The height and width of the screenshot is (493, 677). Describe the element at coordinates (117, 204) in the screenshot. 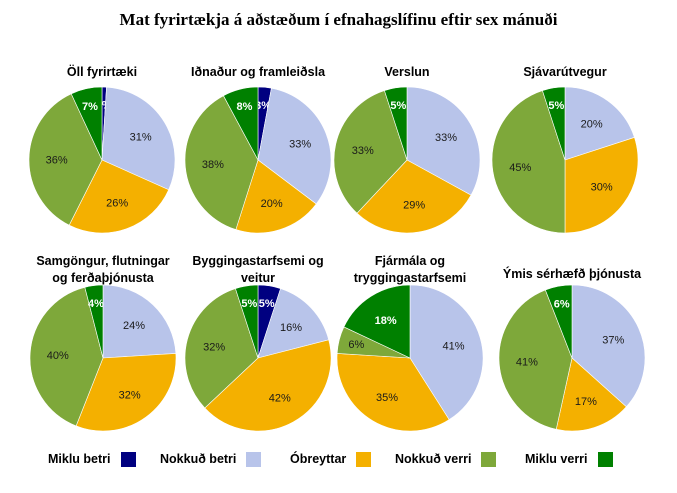

I see `pie-1-label-obreyttar: 26%` at that location.